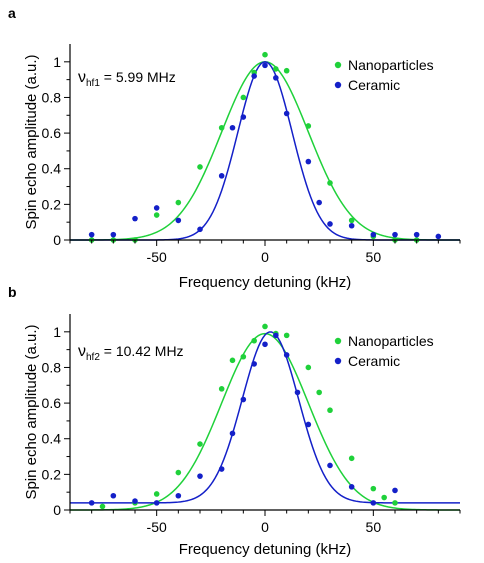 The width and height of the screenshot is (484, 563). Describe the element at coordinates (57, 332) in the screenshot. I see `panel-b-y-tick-label-1: 1` at that location.